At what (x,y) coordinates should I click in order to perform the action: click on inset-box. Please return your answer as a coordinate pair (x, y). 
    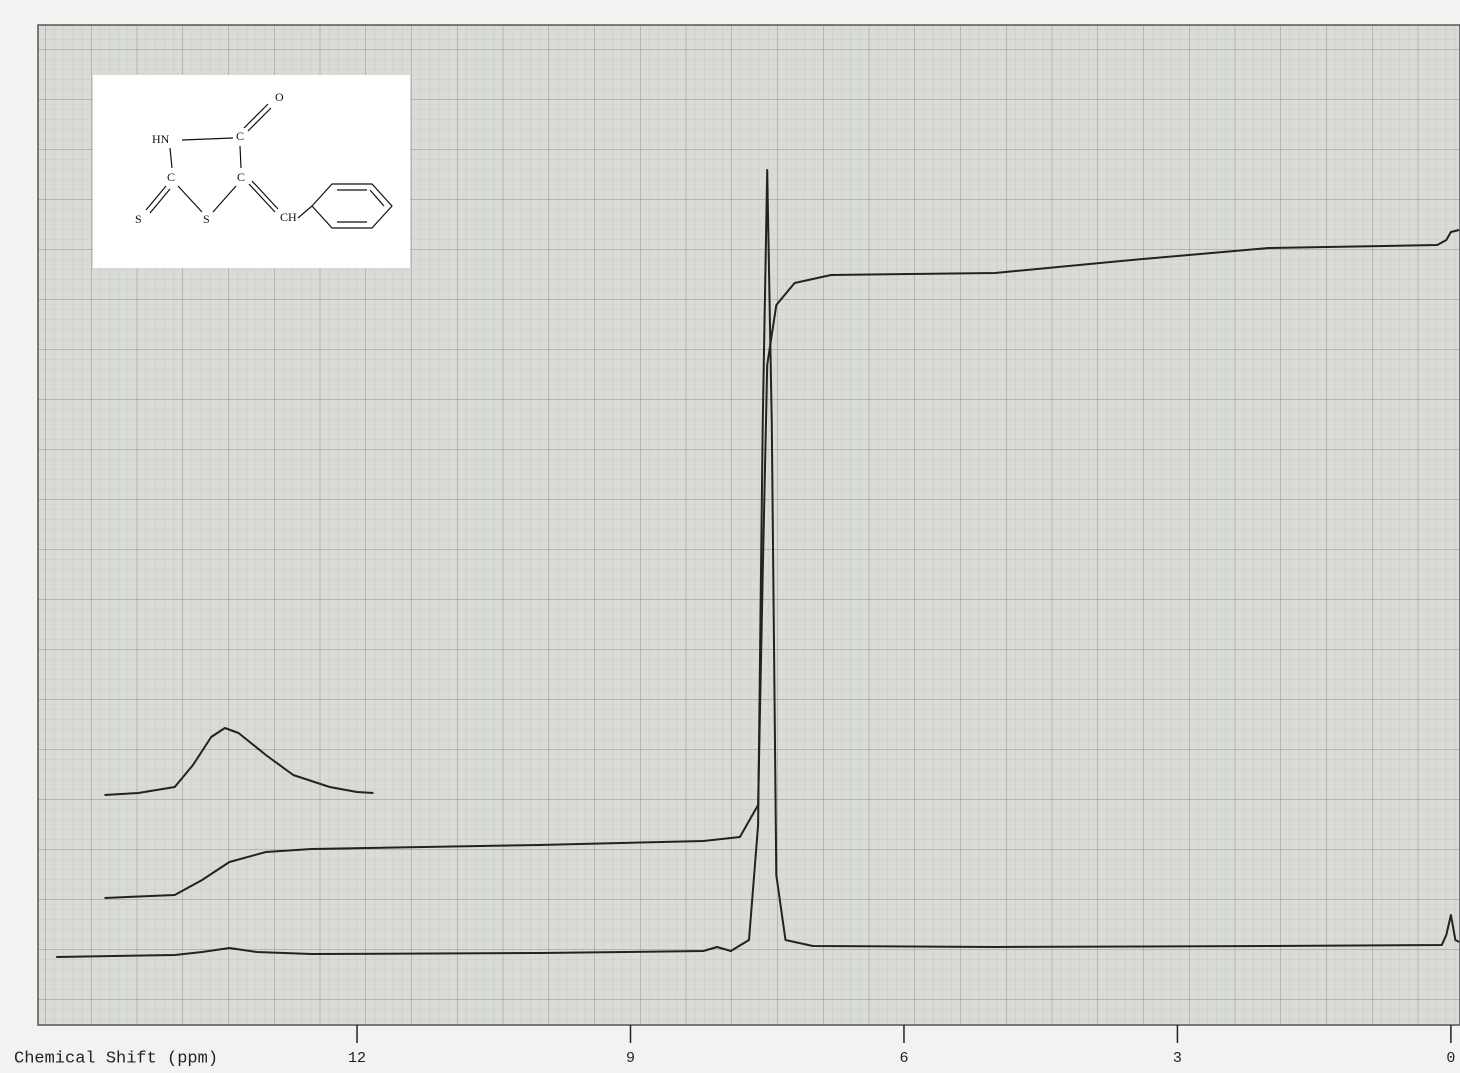
    Looking at the image, I should click on (251, 171).